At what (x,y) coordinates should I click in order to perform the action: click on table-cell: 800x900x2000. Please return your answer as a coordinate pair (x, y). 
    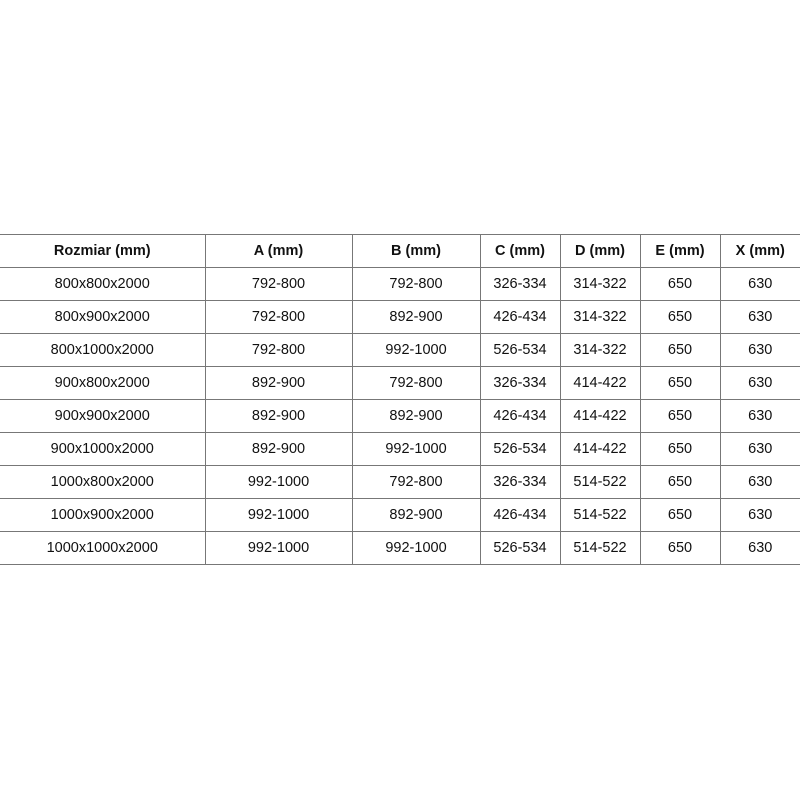
    Looking at the image, I should click on (103, 317).